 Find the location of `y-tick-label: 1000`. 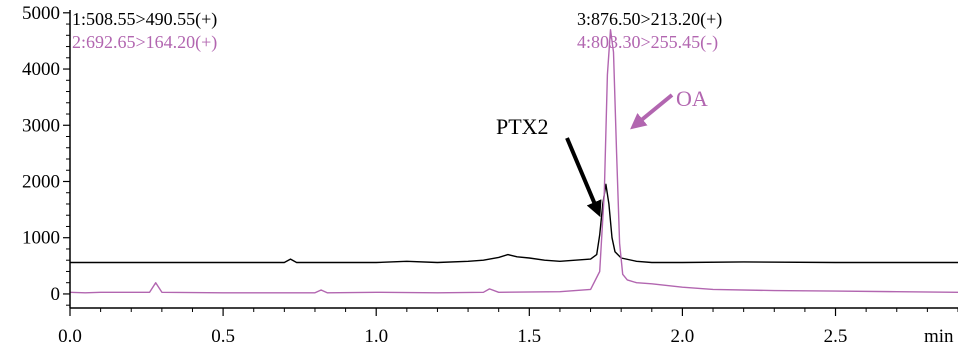

y-tick-label: 1000 is located at coordinates (41, 238).